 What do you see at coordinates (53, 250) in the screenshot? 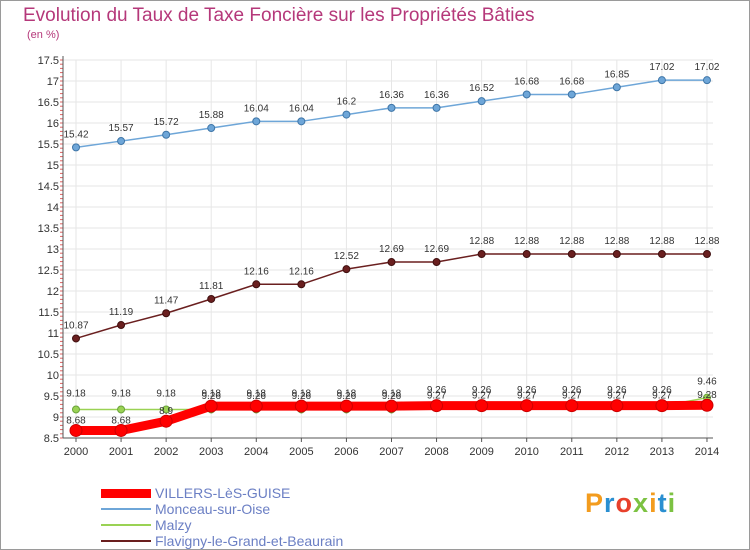
I see `y-tick-label: 13` at bounding box center [53, 250].